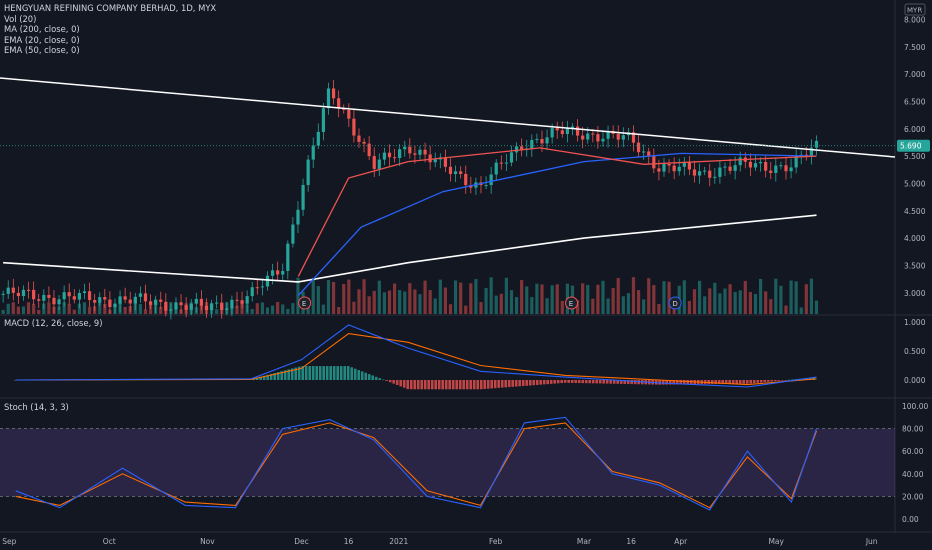 The image size is (932, 550). I want to click on legend-ma200: MA (200, close, 0), so click(42, 29).